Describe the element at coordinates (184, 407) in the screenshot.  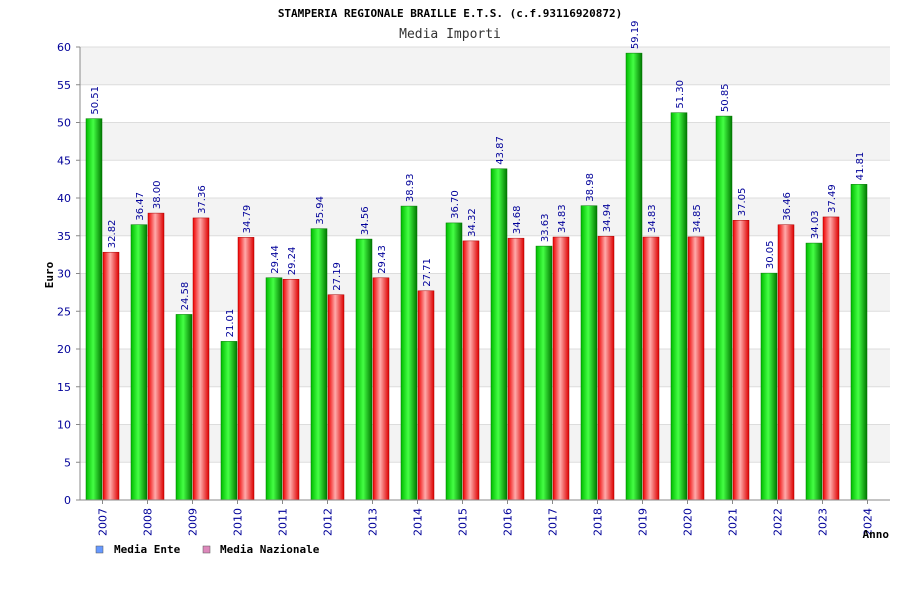
I see `bar-media-ente-2009` at that location.